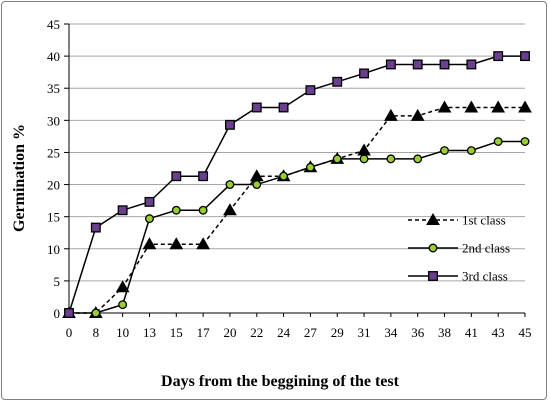  Describe the element at coordinates (149, 332) in the screenshot. I see `x-tick-label: 13` at that location.